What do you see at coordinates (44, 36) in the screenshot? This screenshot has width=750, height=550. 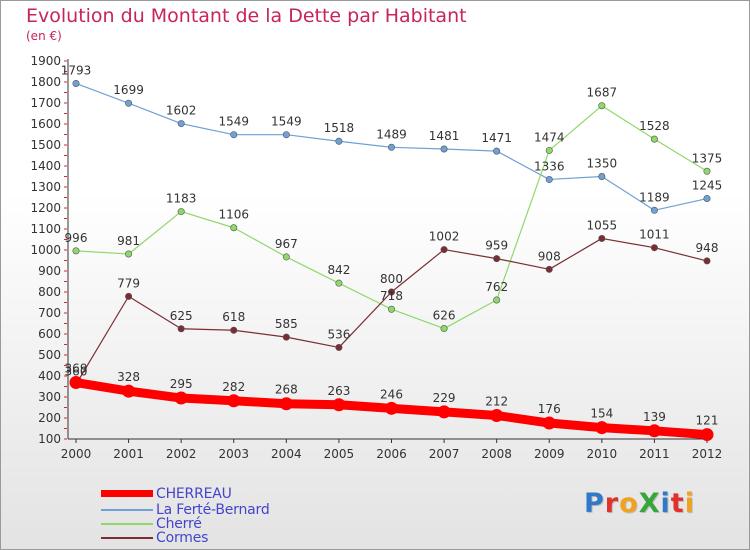 I see `chart-subtitle: (en €)` at bounding box center [44, 36].